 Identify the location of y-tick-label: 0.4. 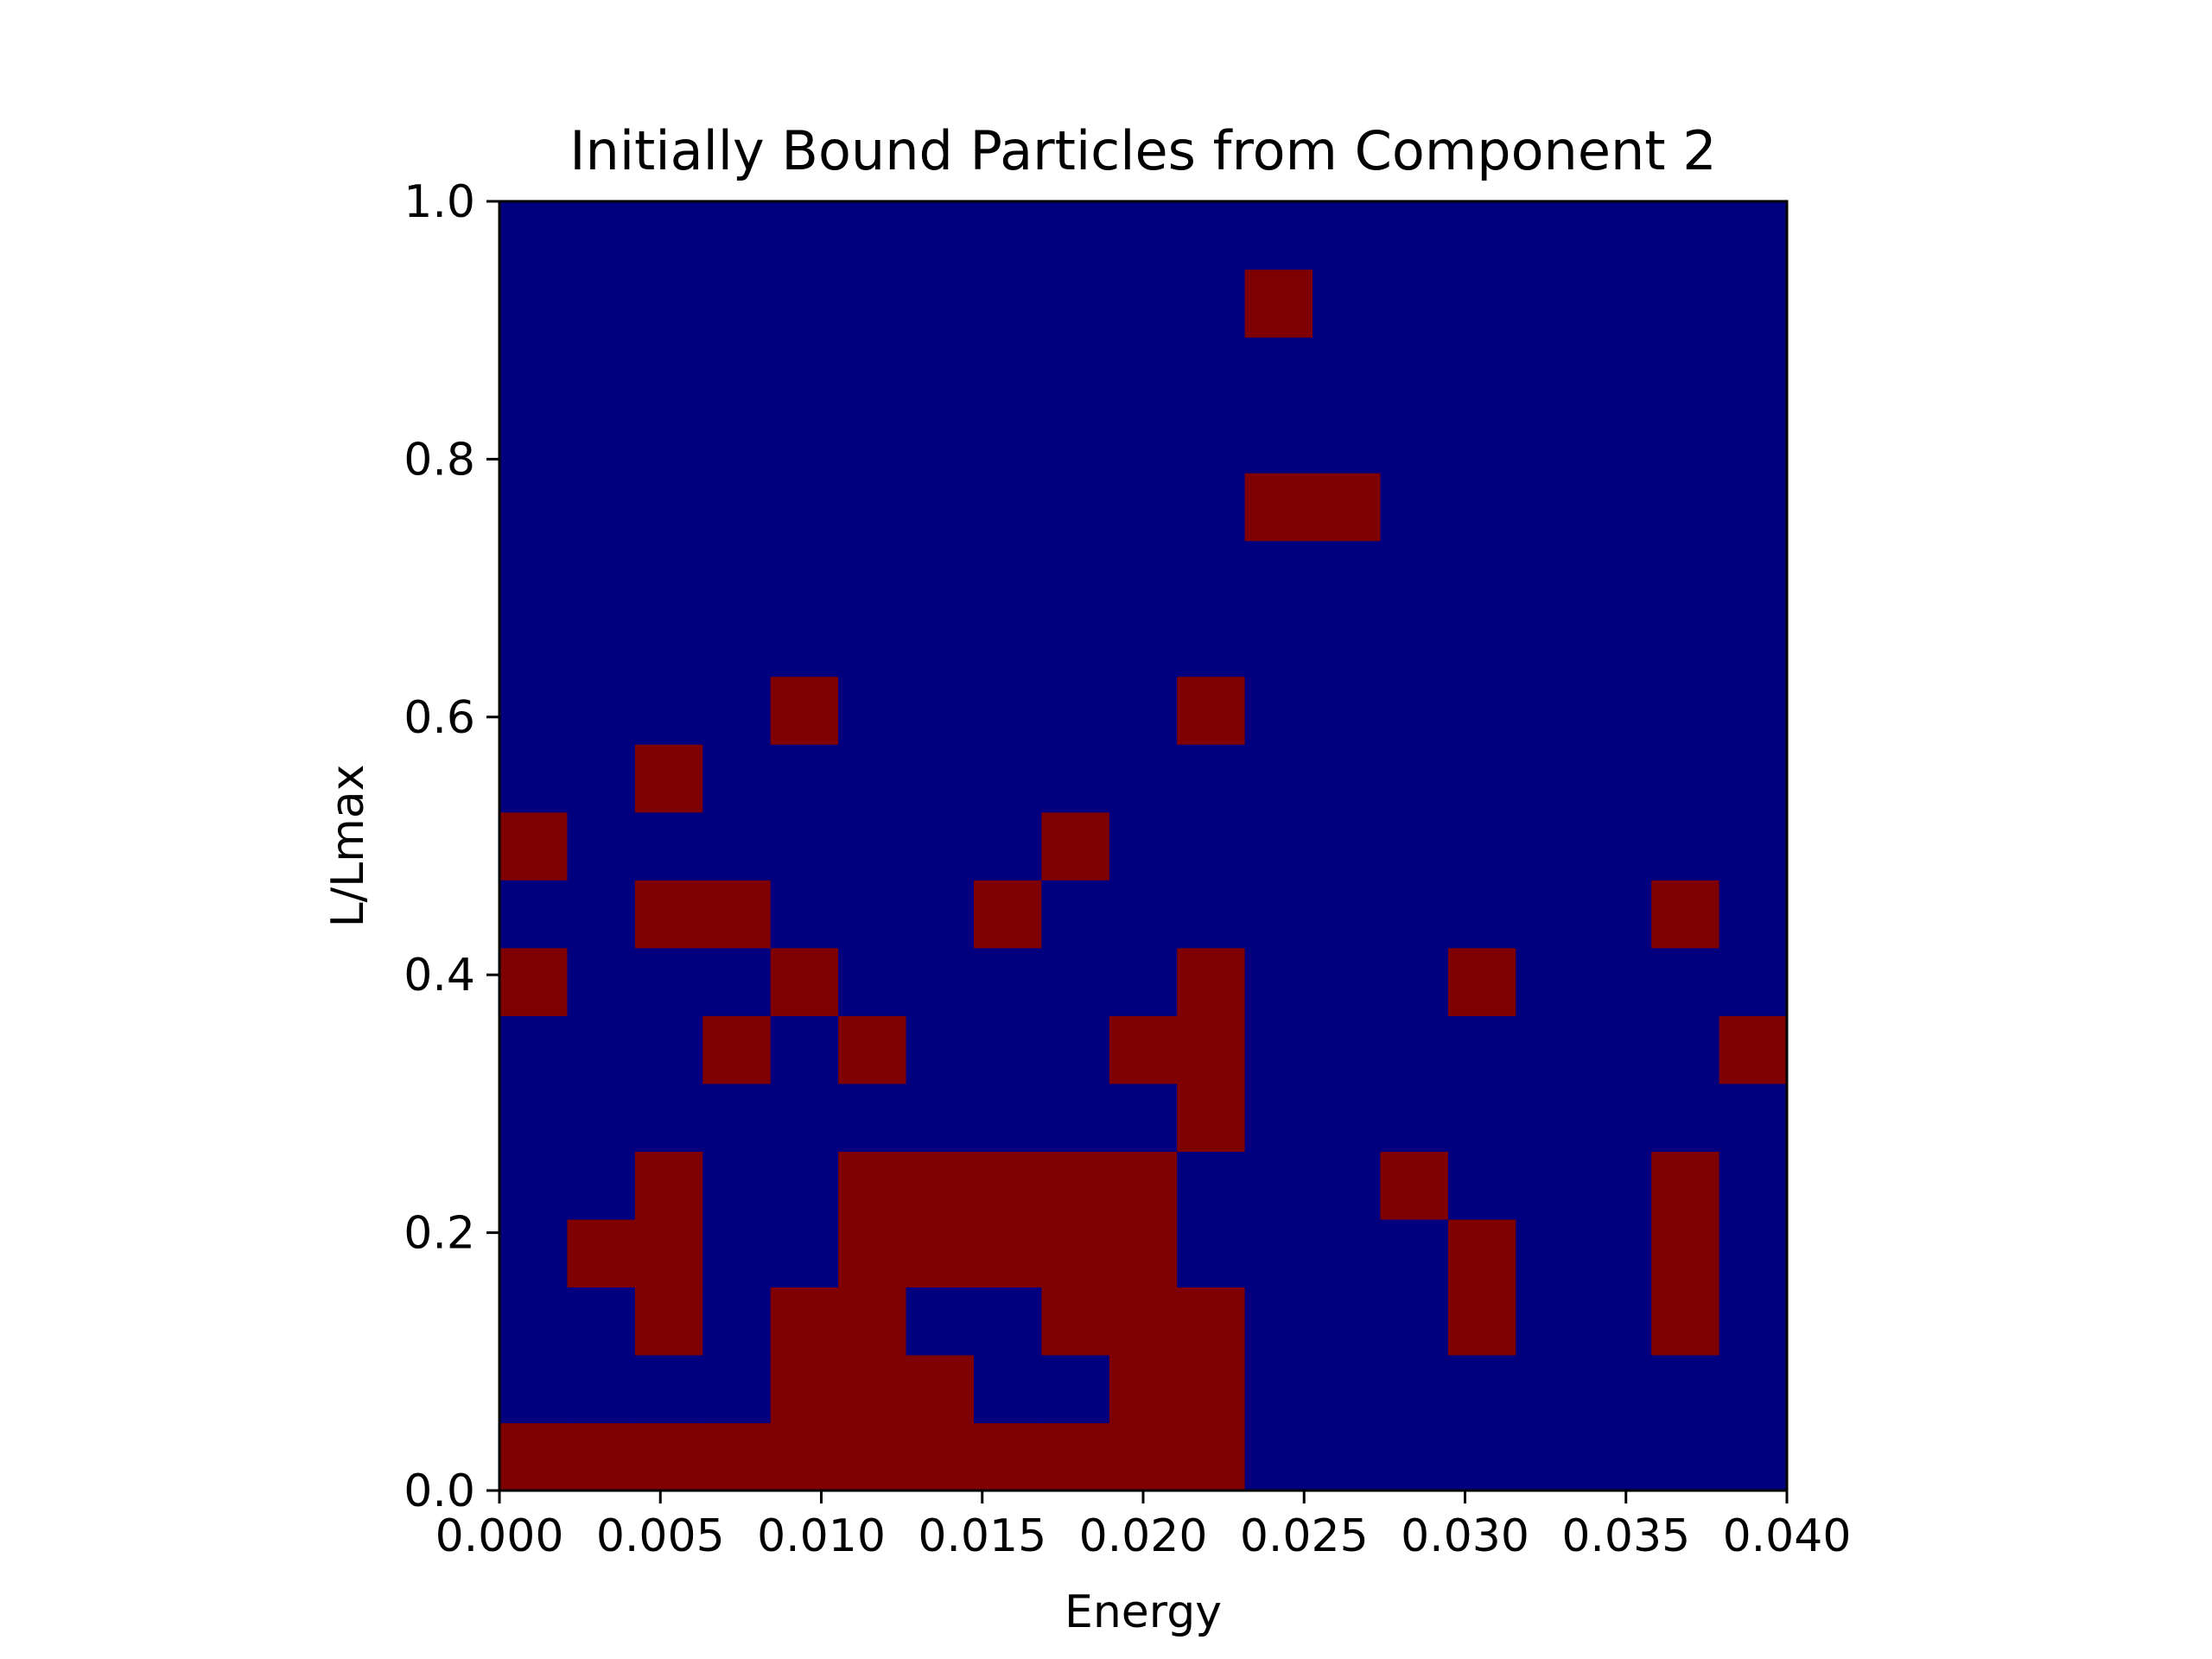
(439, 975).